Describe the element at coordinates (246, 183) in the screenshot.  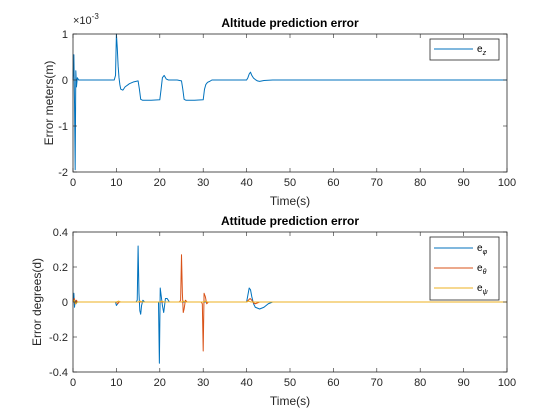
I see `altitude-x-tick-label: 40` at that location.